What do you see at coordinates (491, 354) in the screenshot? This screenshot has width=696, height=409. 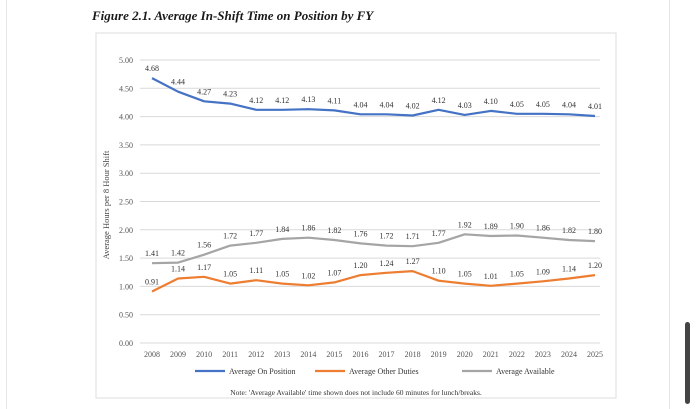 I see `x-tick-label: 2021` at bounding box center [491, 354].